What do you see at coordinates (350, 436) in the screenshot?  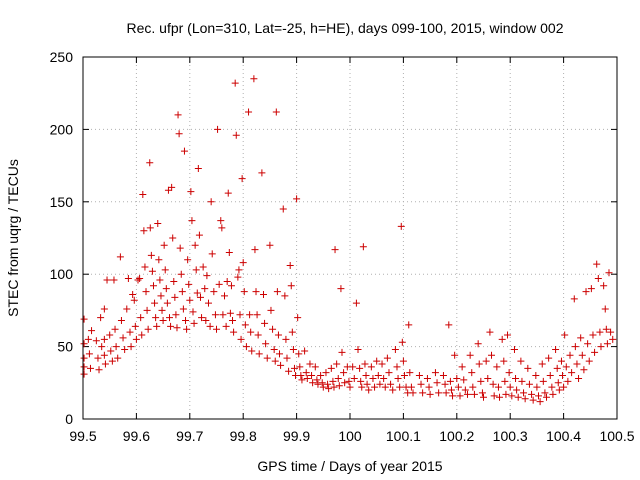 I see `x-tick-label: 100` at bounding box center [350, 436].